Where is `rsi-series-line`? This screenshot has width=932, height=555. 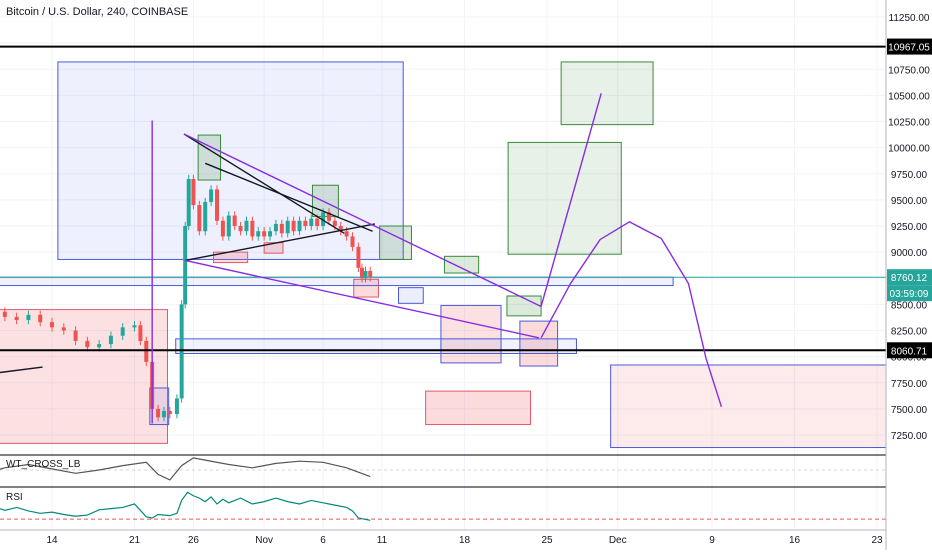 rsi-series-line is located at coordinates (185, 506).